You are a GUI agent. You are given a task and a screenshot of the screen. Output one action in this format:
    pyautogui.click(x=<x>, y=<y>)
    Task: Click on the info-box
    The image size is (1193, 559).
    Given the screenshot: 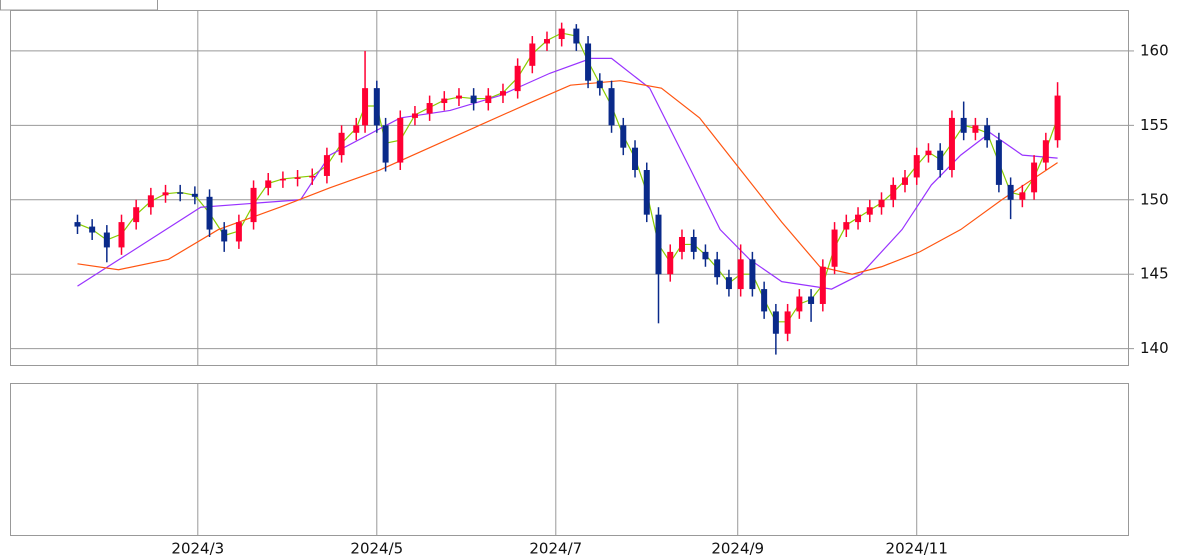 What is the action you would take?
    pyautogui.click(x=79, y=5)
    